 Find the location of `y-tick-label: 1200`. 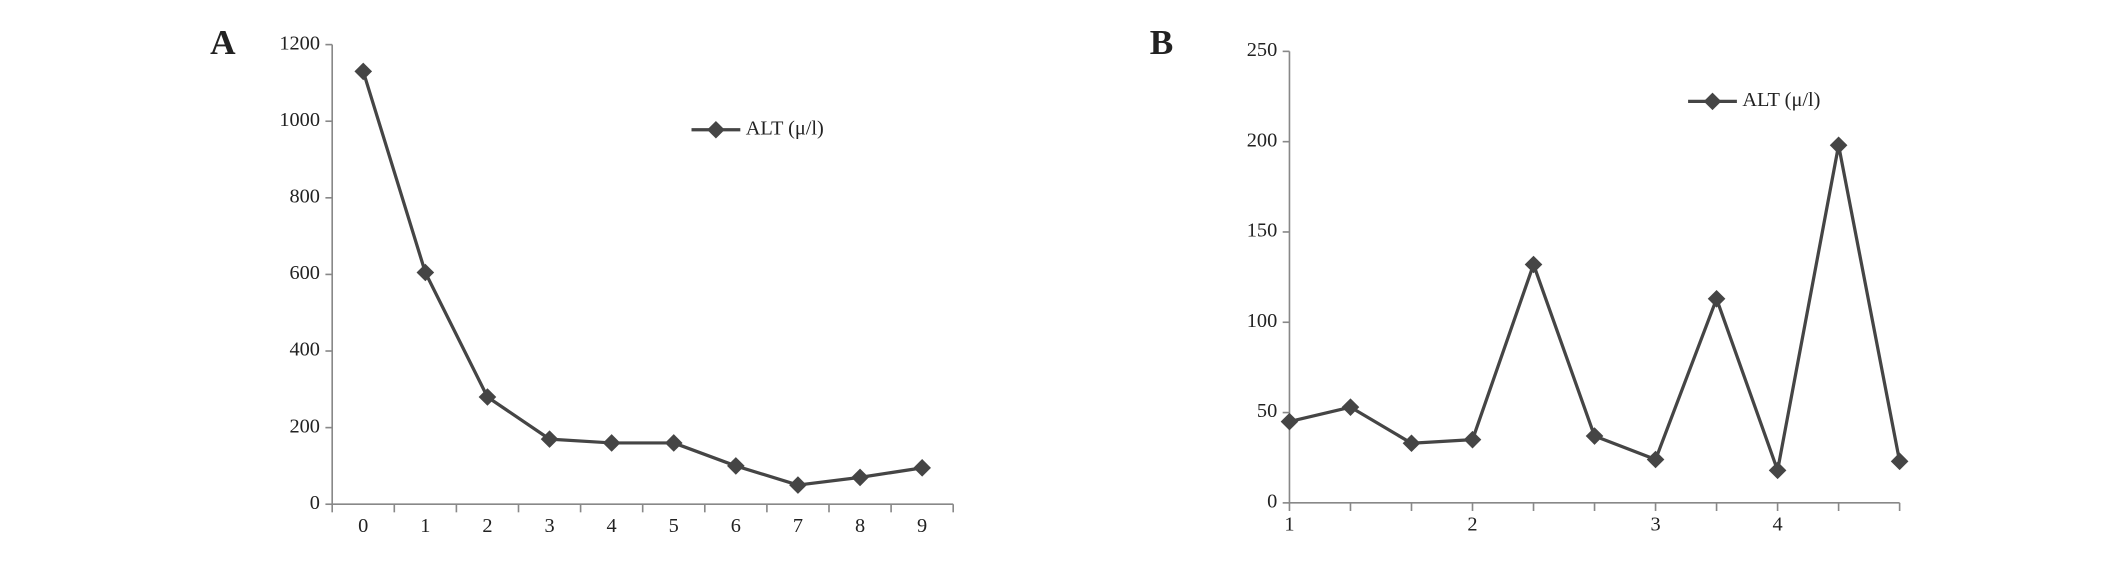

y-tick-label: 1200 is located at coordinates (299, 43).